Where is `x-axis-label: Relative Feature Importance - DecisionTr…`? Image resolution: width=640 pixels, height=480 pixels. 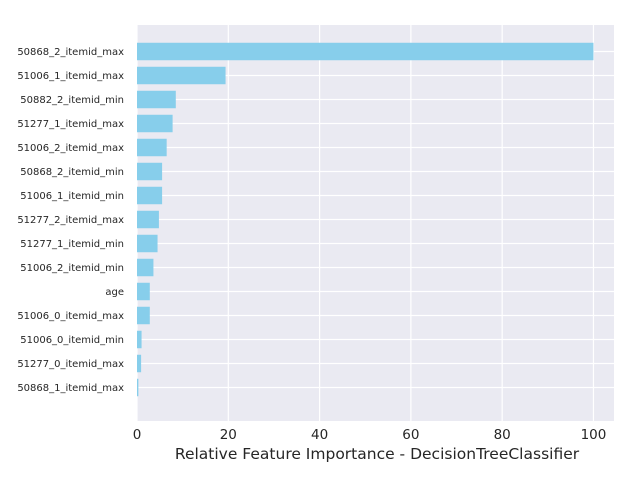
x-axis-label: Relative Feature Importance - DecisionTr… is located at coordinates (377, 454).